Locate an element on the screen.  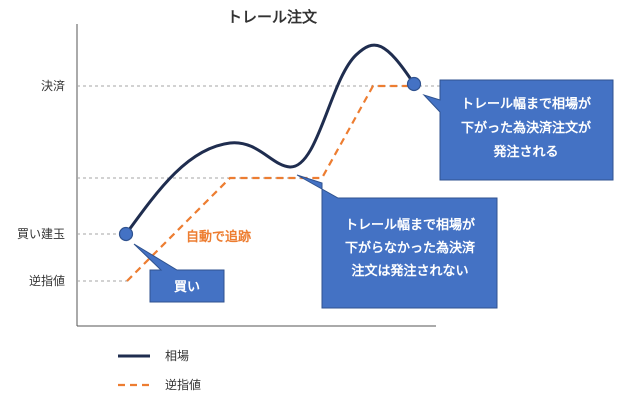
not-triggered-callout-line-1: トレール幅まで相場が is located at coordinates (410, 225).